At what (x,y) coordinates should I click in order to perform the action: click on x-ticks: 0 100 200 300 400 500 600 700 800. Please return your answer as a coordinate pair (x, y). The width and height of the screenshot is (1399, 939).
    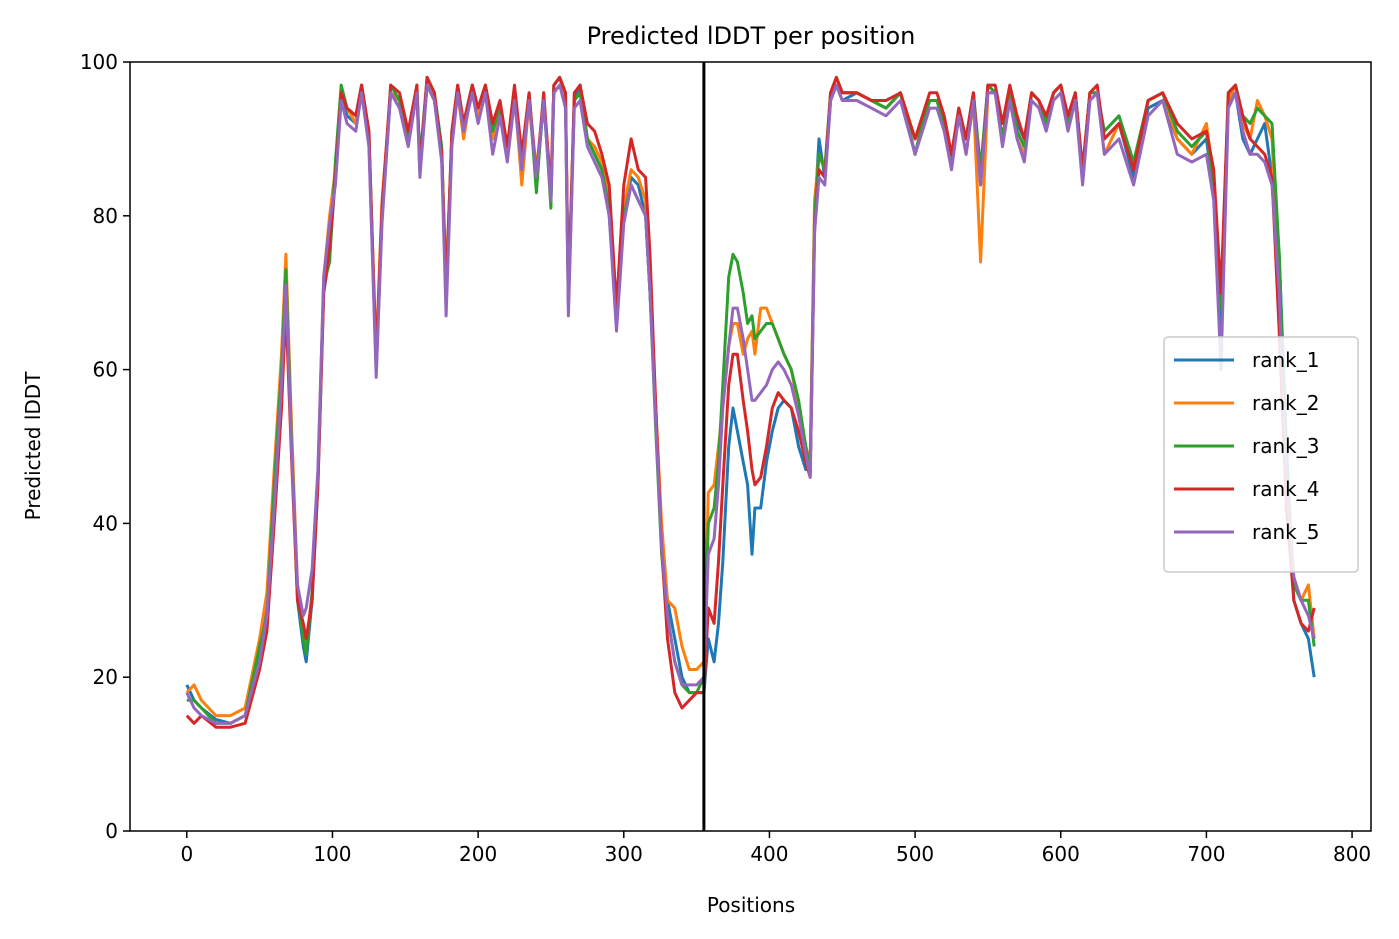
    Looking at the image, I should click on (775, 848).